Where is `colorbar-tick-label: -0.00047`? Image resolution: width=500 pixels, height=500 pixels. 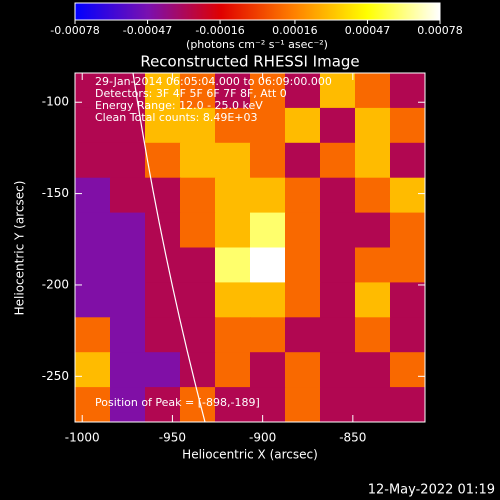 colorbar-tick-label: -0.00047 is located at coordinates (147, 30).